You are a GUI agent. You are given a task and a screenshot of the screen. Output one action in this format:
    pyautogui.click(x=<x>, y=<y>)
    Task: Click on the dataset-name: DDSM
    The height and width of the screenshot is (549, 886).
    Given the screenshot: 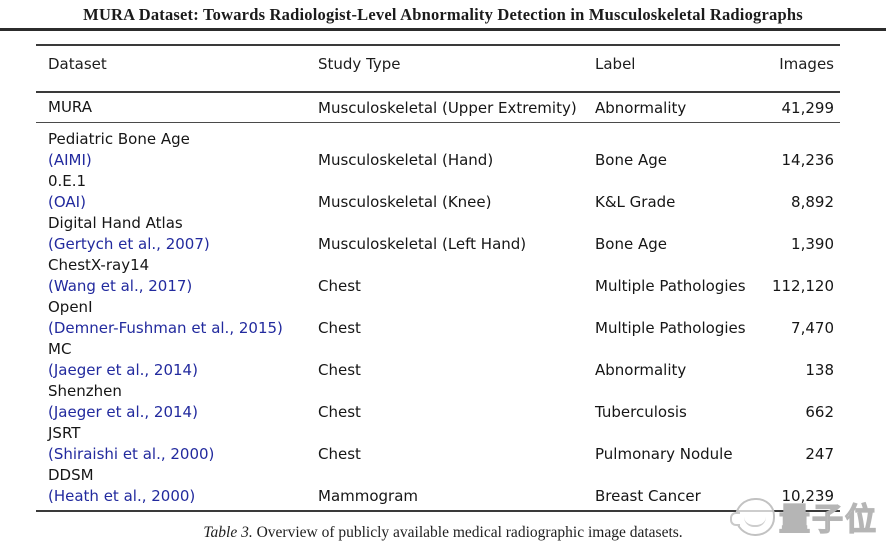 What is the action you would take?
    pyautogui.click(x=71, y=475)
    